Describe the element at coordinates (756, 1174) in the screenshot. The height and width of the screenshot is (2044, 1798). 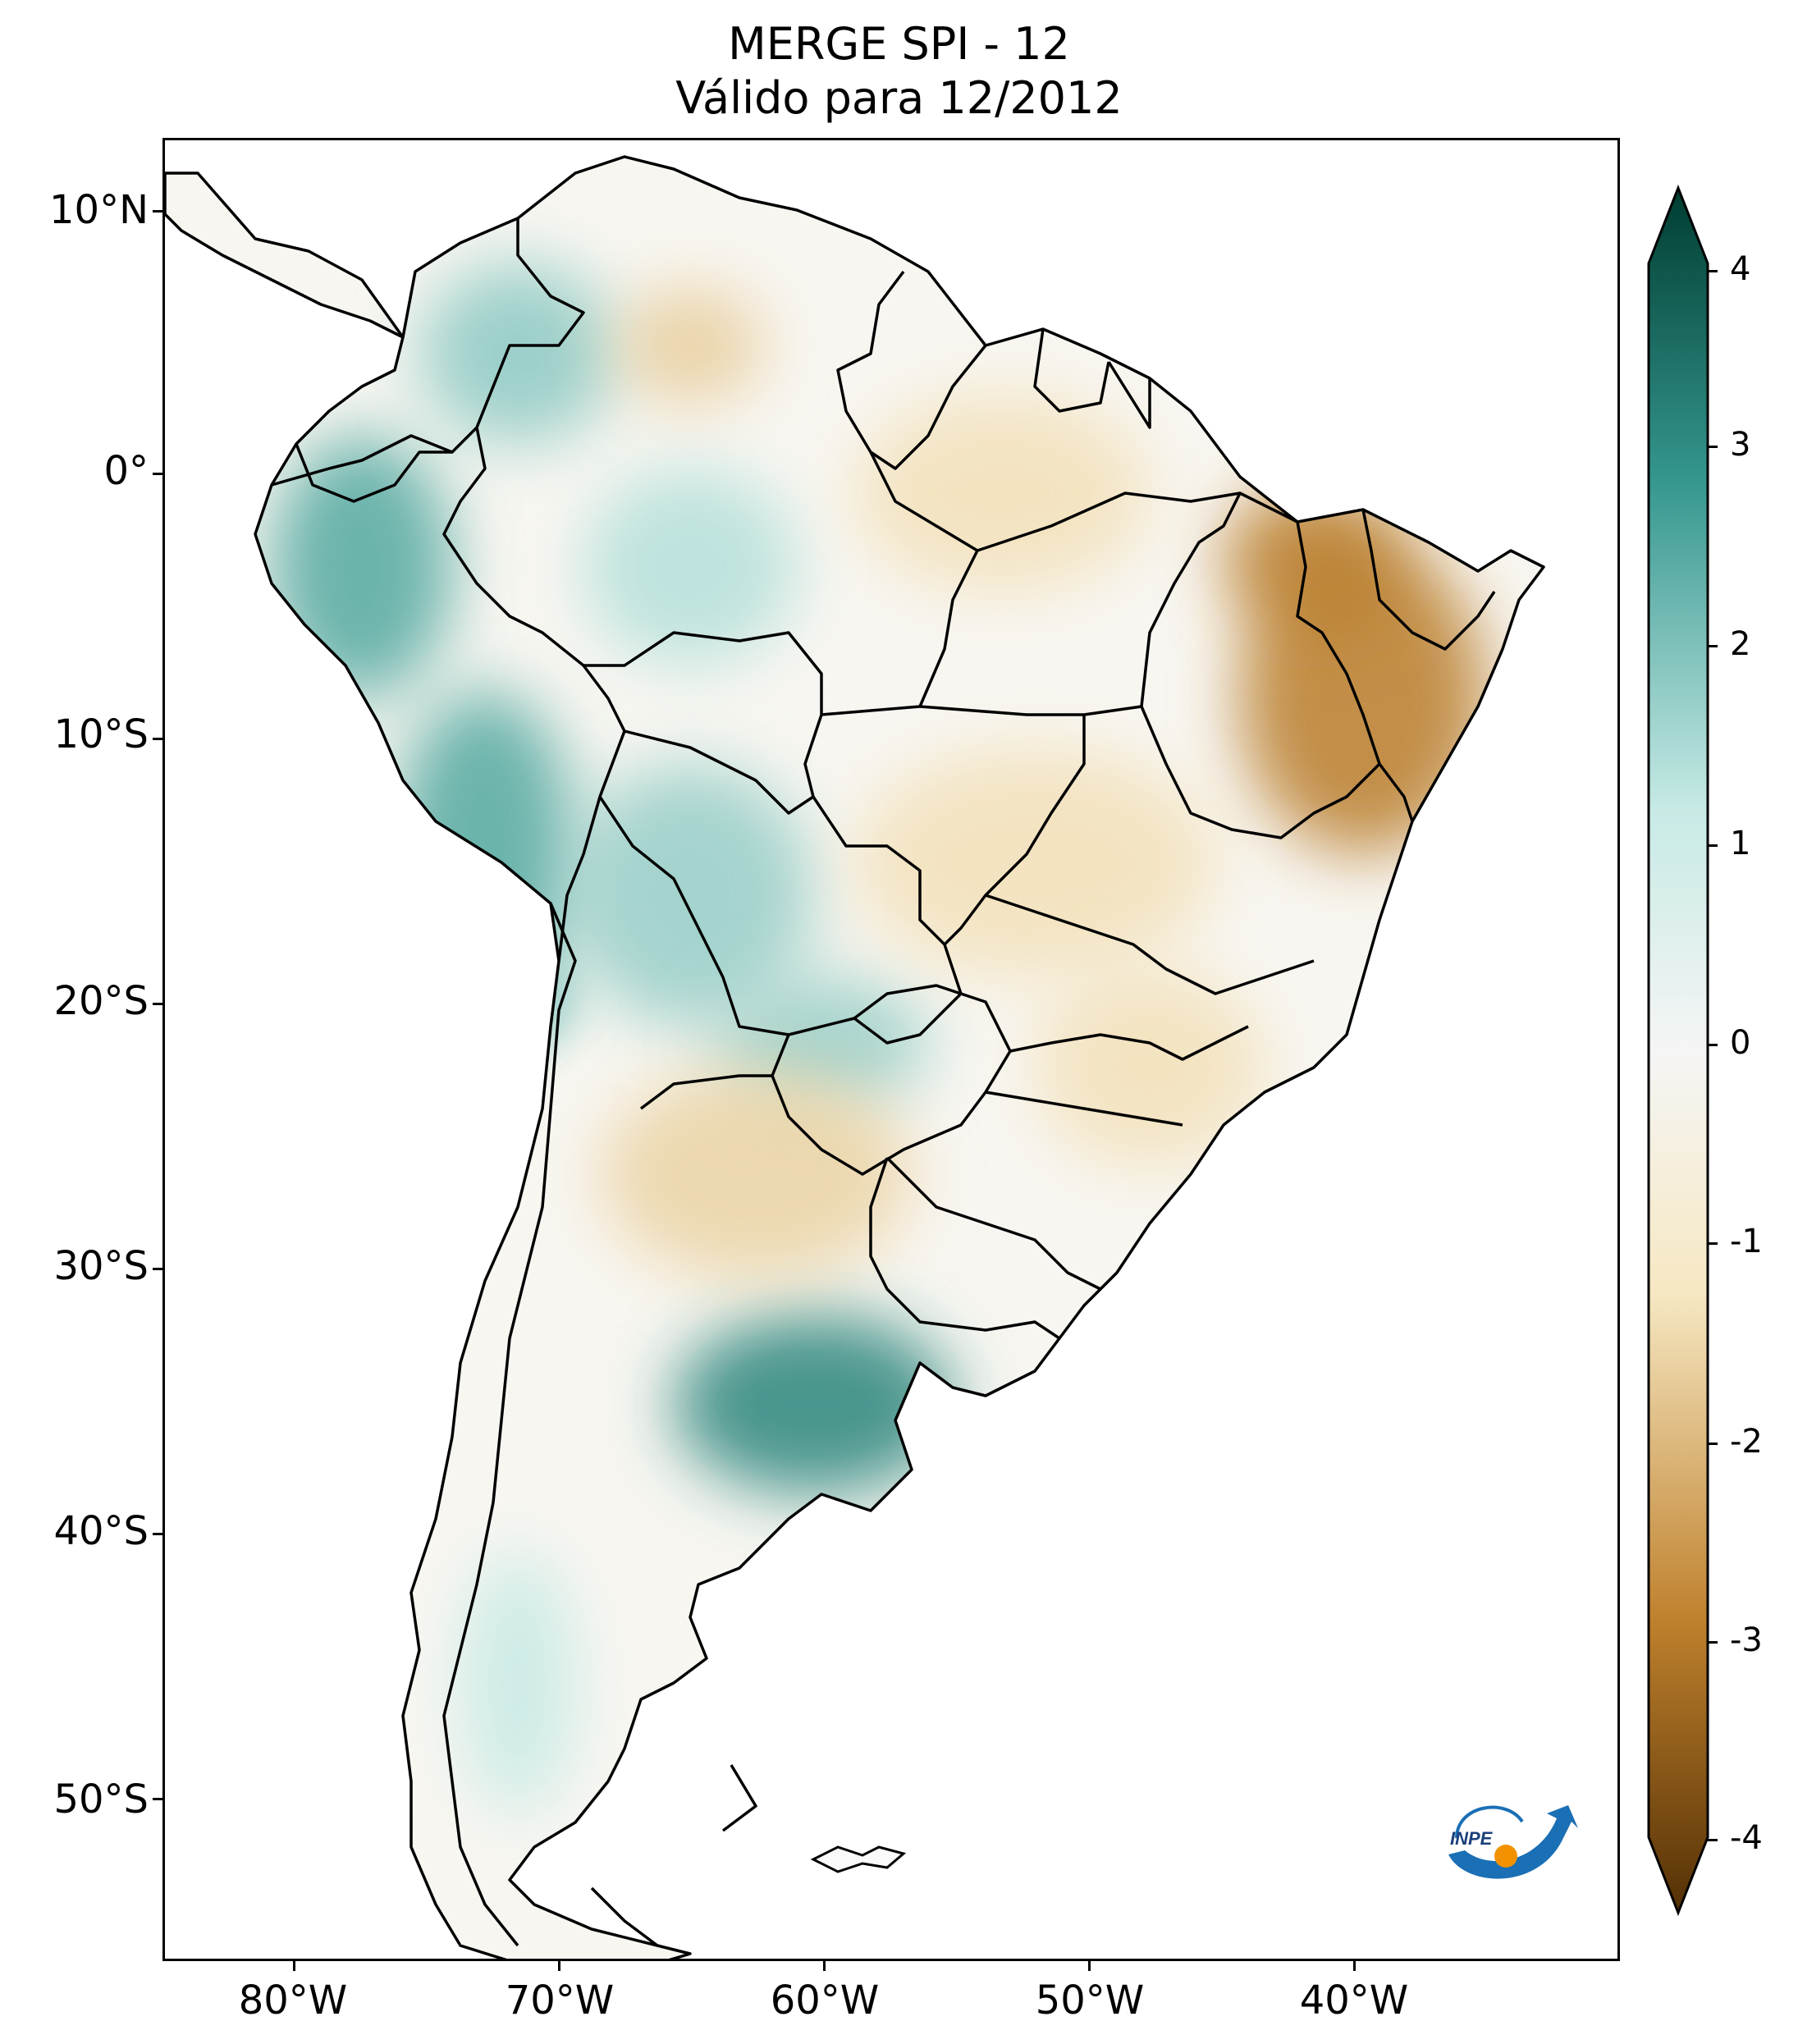
I see `anomaly-northern-argentina-dry` at that location.